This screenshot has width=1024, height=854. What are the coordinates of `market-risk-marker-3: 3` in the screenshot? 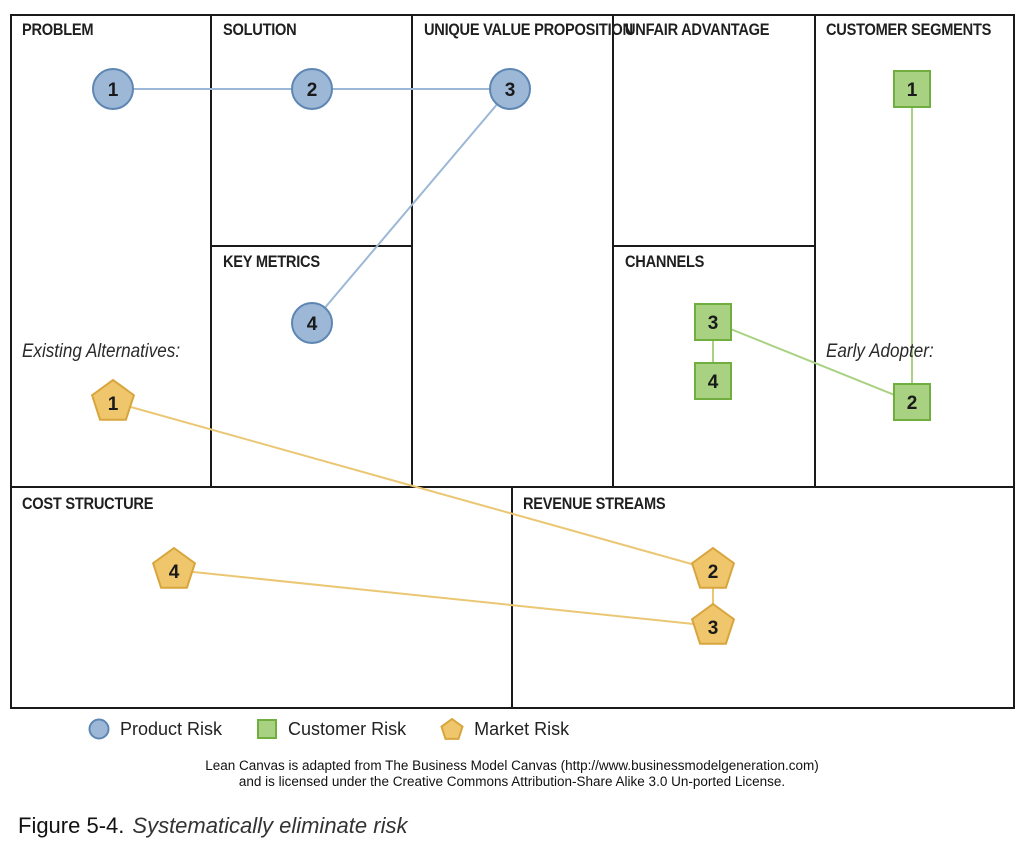 It's located at (713, 623).